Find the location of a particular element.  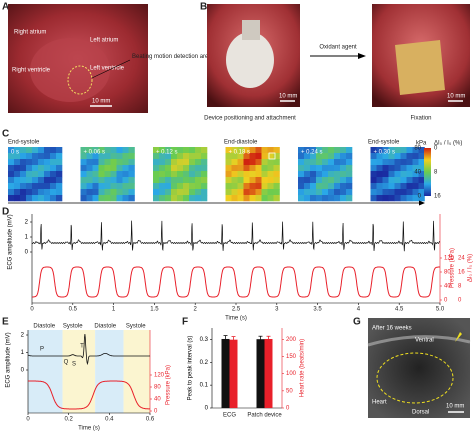

tick-label: 2 is located at coordinates (27, 223).